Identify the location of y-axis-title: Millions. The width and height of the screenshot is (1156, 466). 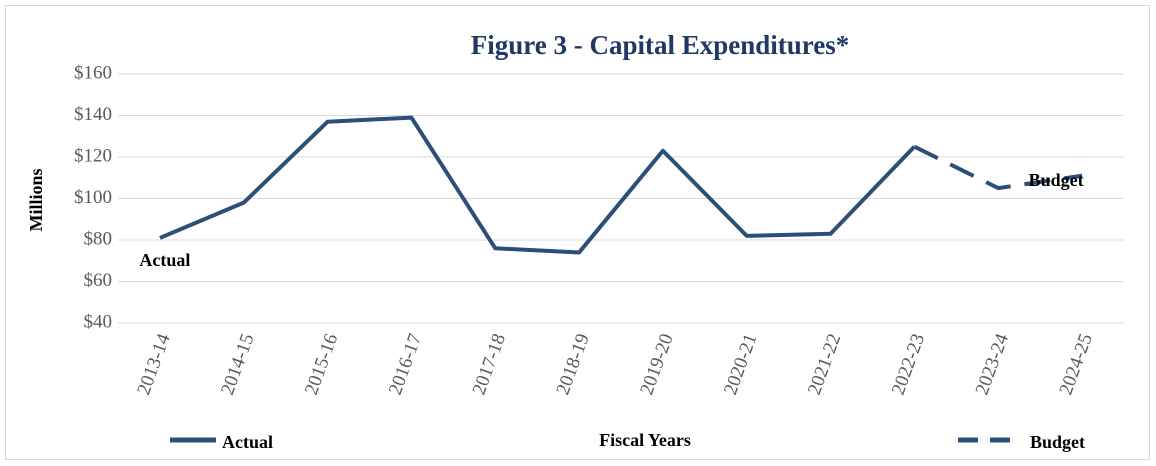
(36, 199).